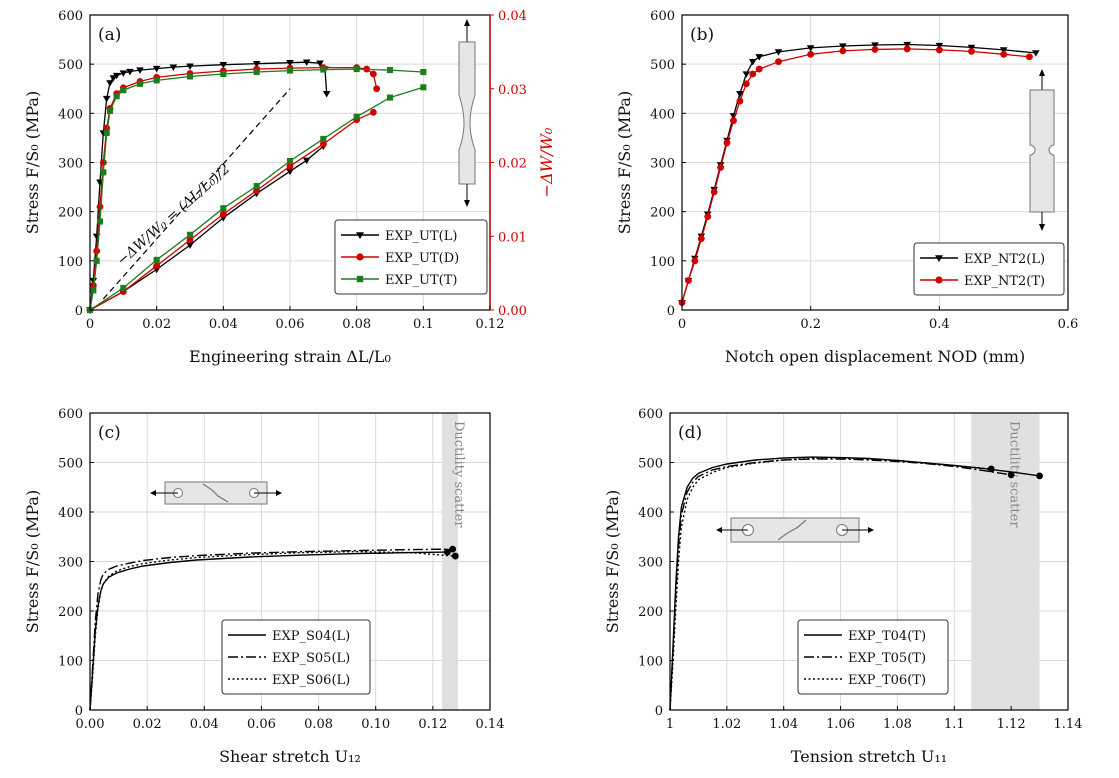  I want to click on legend-entry: EXP_S05(L), so click(311, 658).